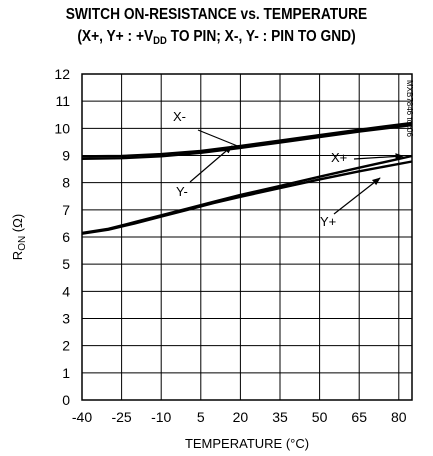 The height and width of the screenshot is (456, 433). I want to click on y-tick-label: 6, so click(66, 237).